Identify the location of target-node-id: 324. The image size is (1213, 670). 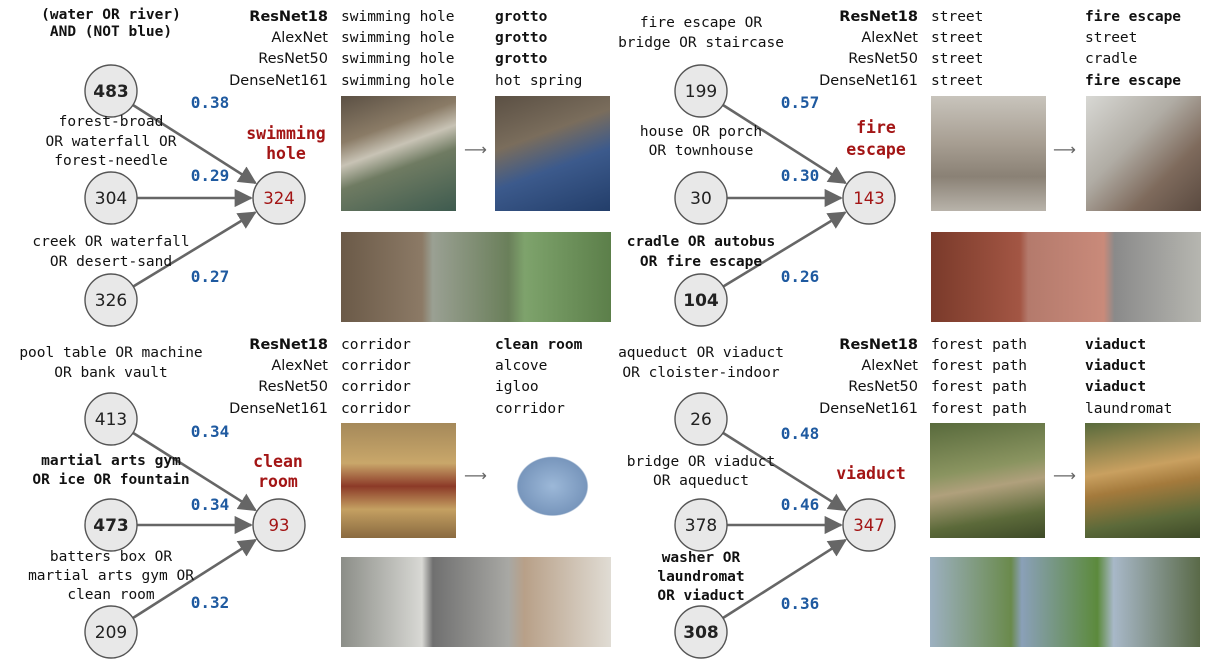
(279, 198).